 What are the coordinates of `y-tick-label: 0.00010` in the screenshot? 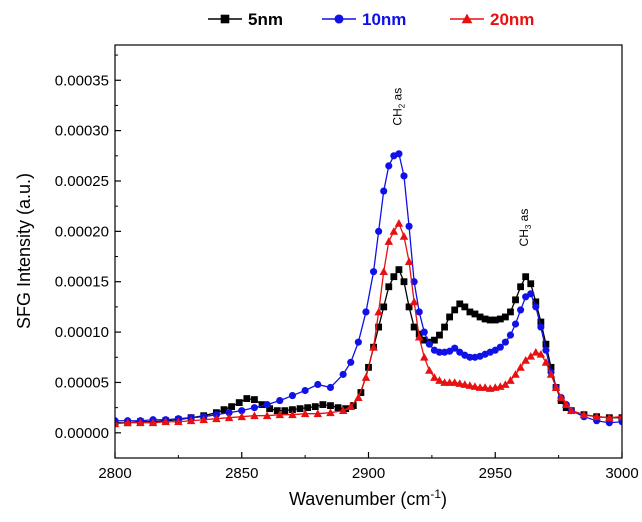 It's located at (82, 332).